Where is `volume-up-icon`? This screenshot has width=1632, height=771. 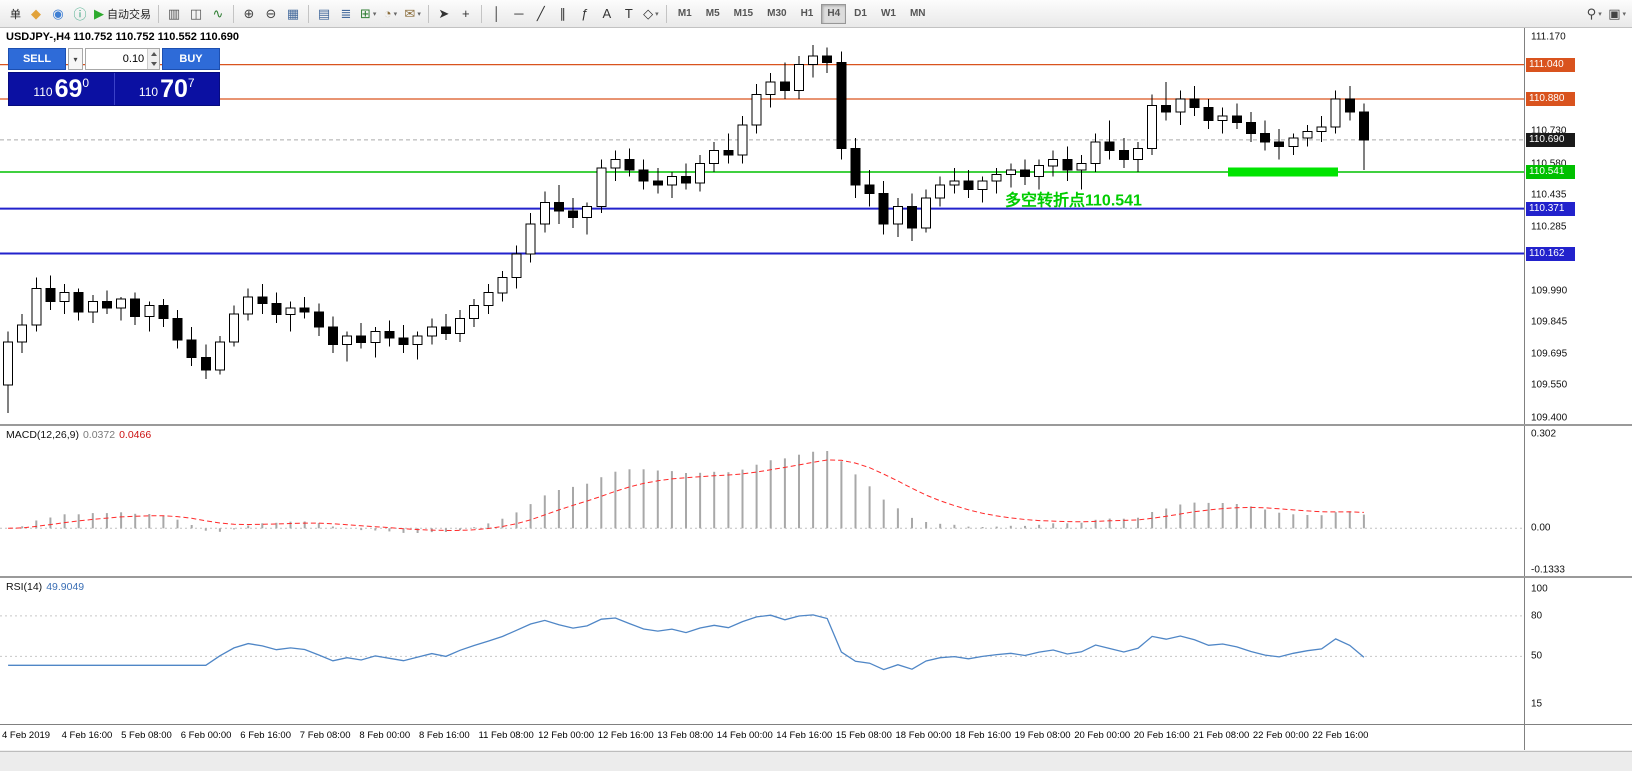 volume-up-icon is located at coordinates (153, 54).